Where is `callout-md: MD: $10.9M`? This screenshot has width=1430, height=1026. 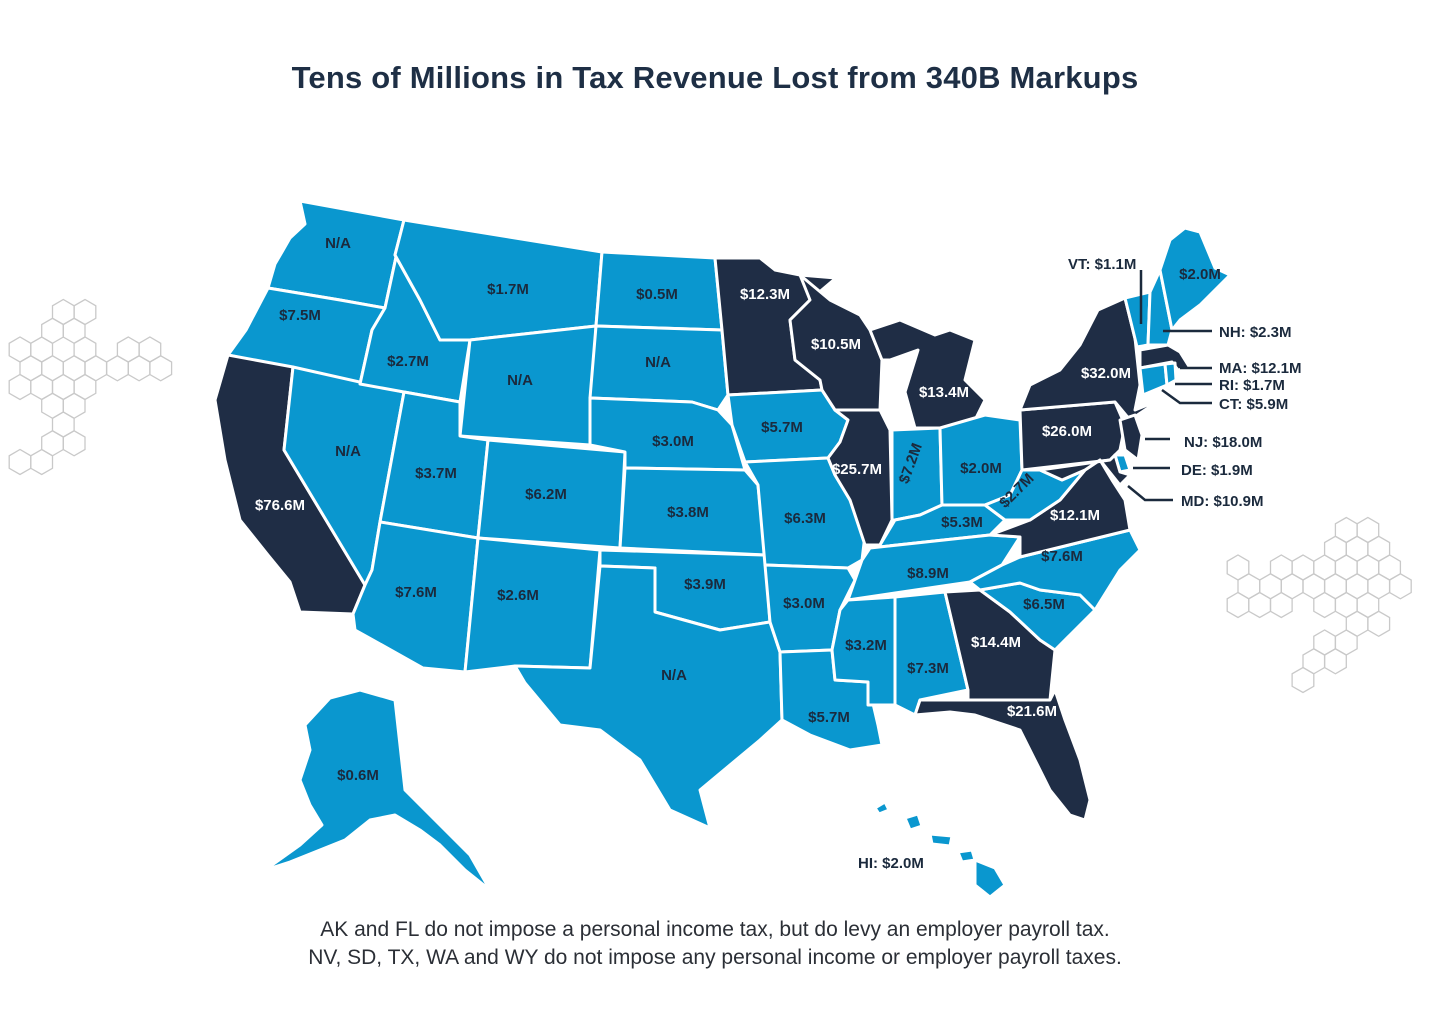
callout-md: MD: $10.9M is located at coordinates (1222, 501).